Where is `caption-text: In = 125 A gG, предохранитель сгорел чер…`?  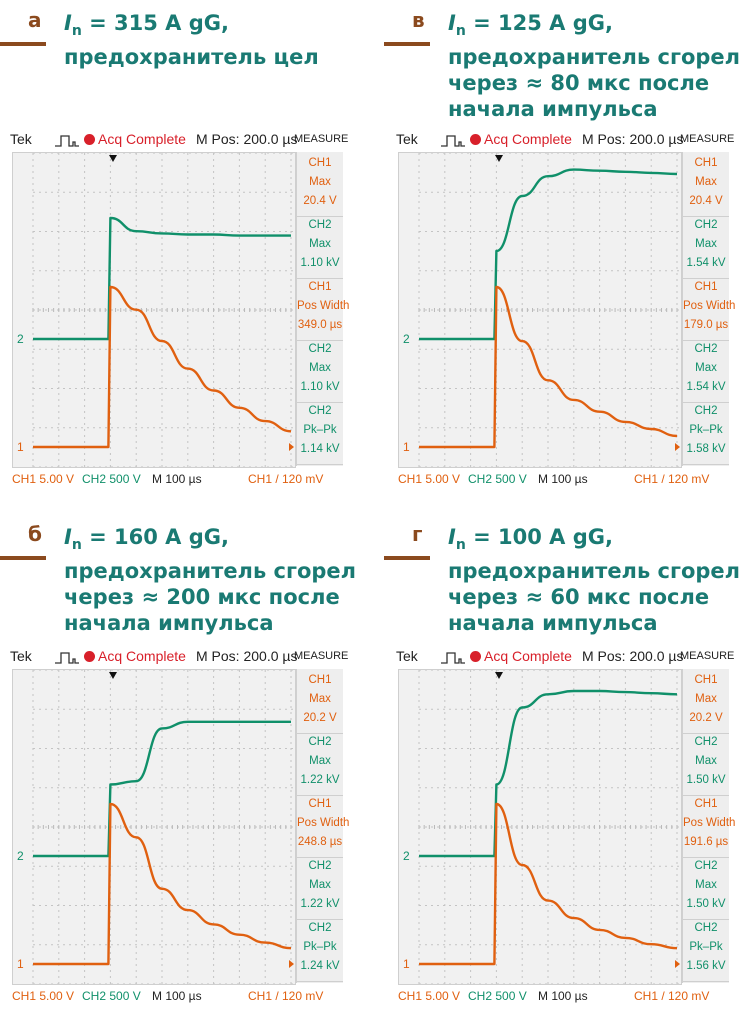 caption-text: In = 125 A gG, предохранитель сгорел чер… is located at coordinates (598, 66).